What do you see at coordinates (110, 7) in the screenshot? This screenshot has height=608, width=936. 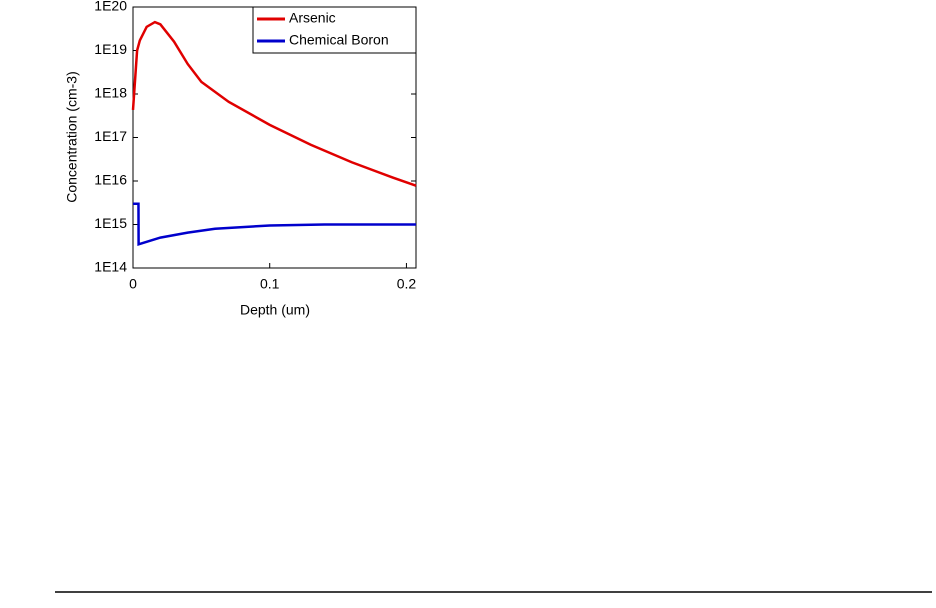 I see `y-tick-label: 1E20` at bounding box center [110, 7].